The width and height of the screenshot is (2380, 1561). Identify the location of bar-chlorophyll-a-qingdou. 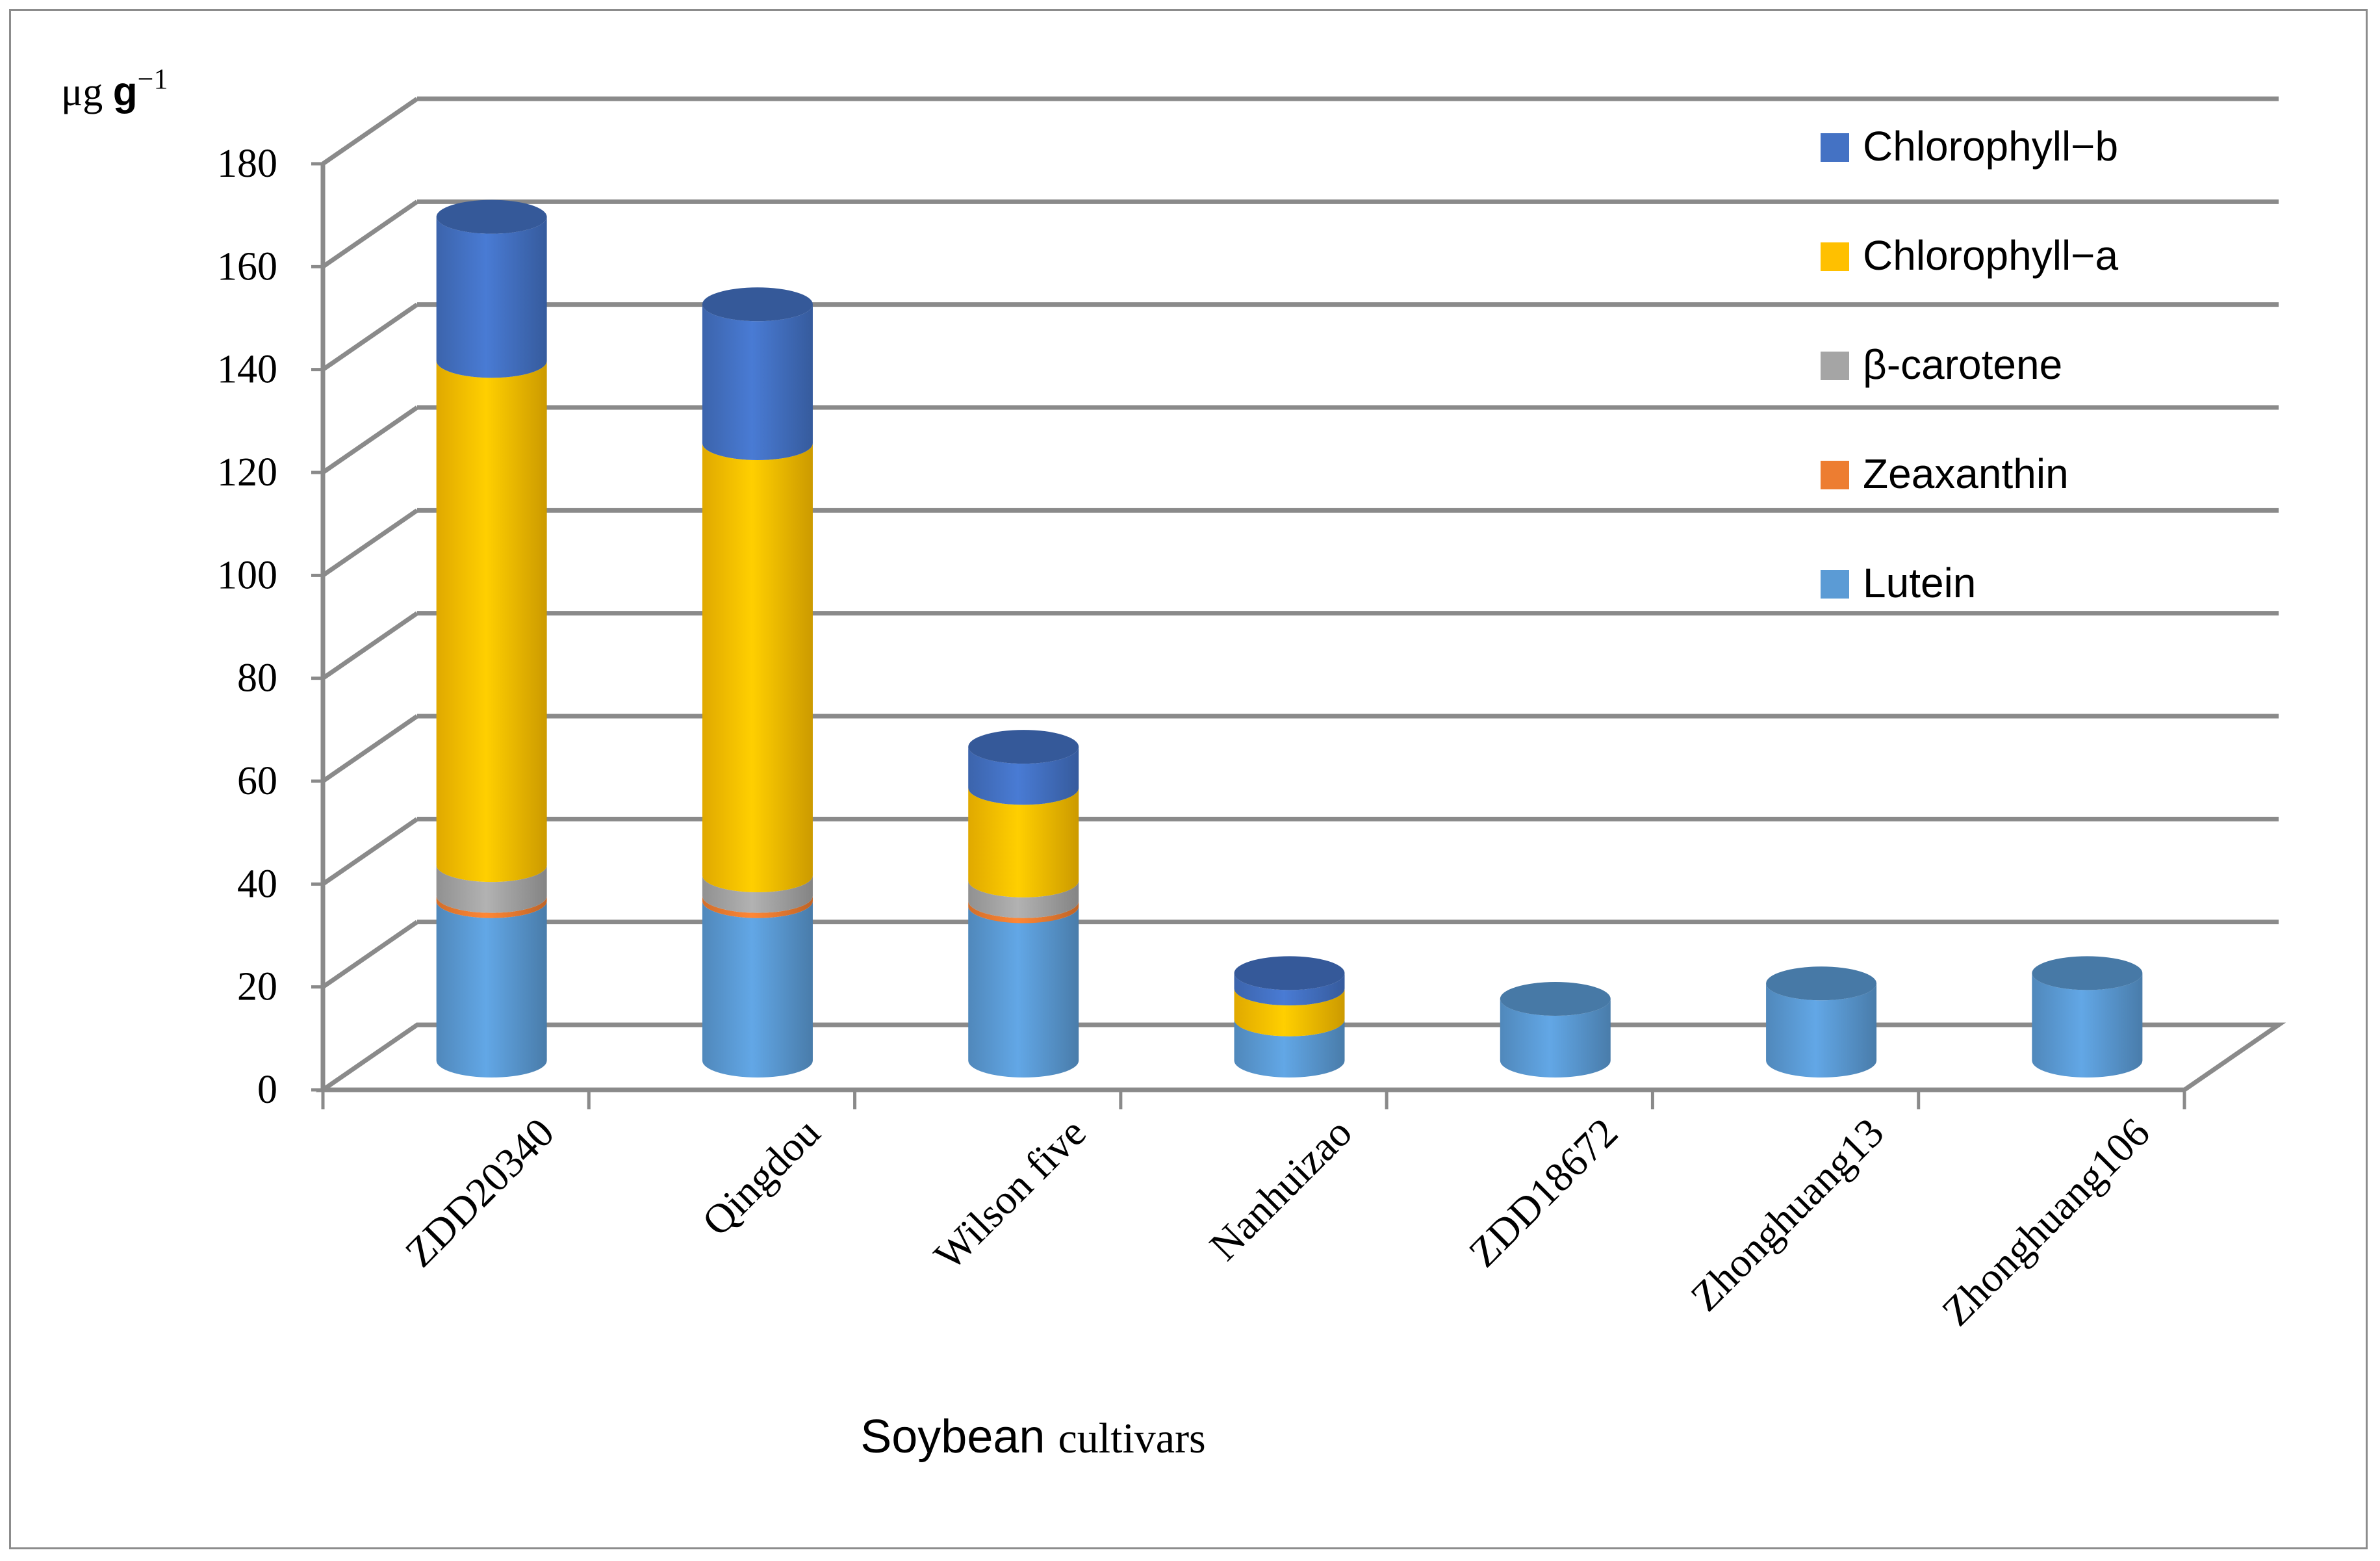
(758, 668).